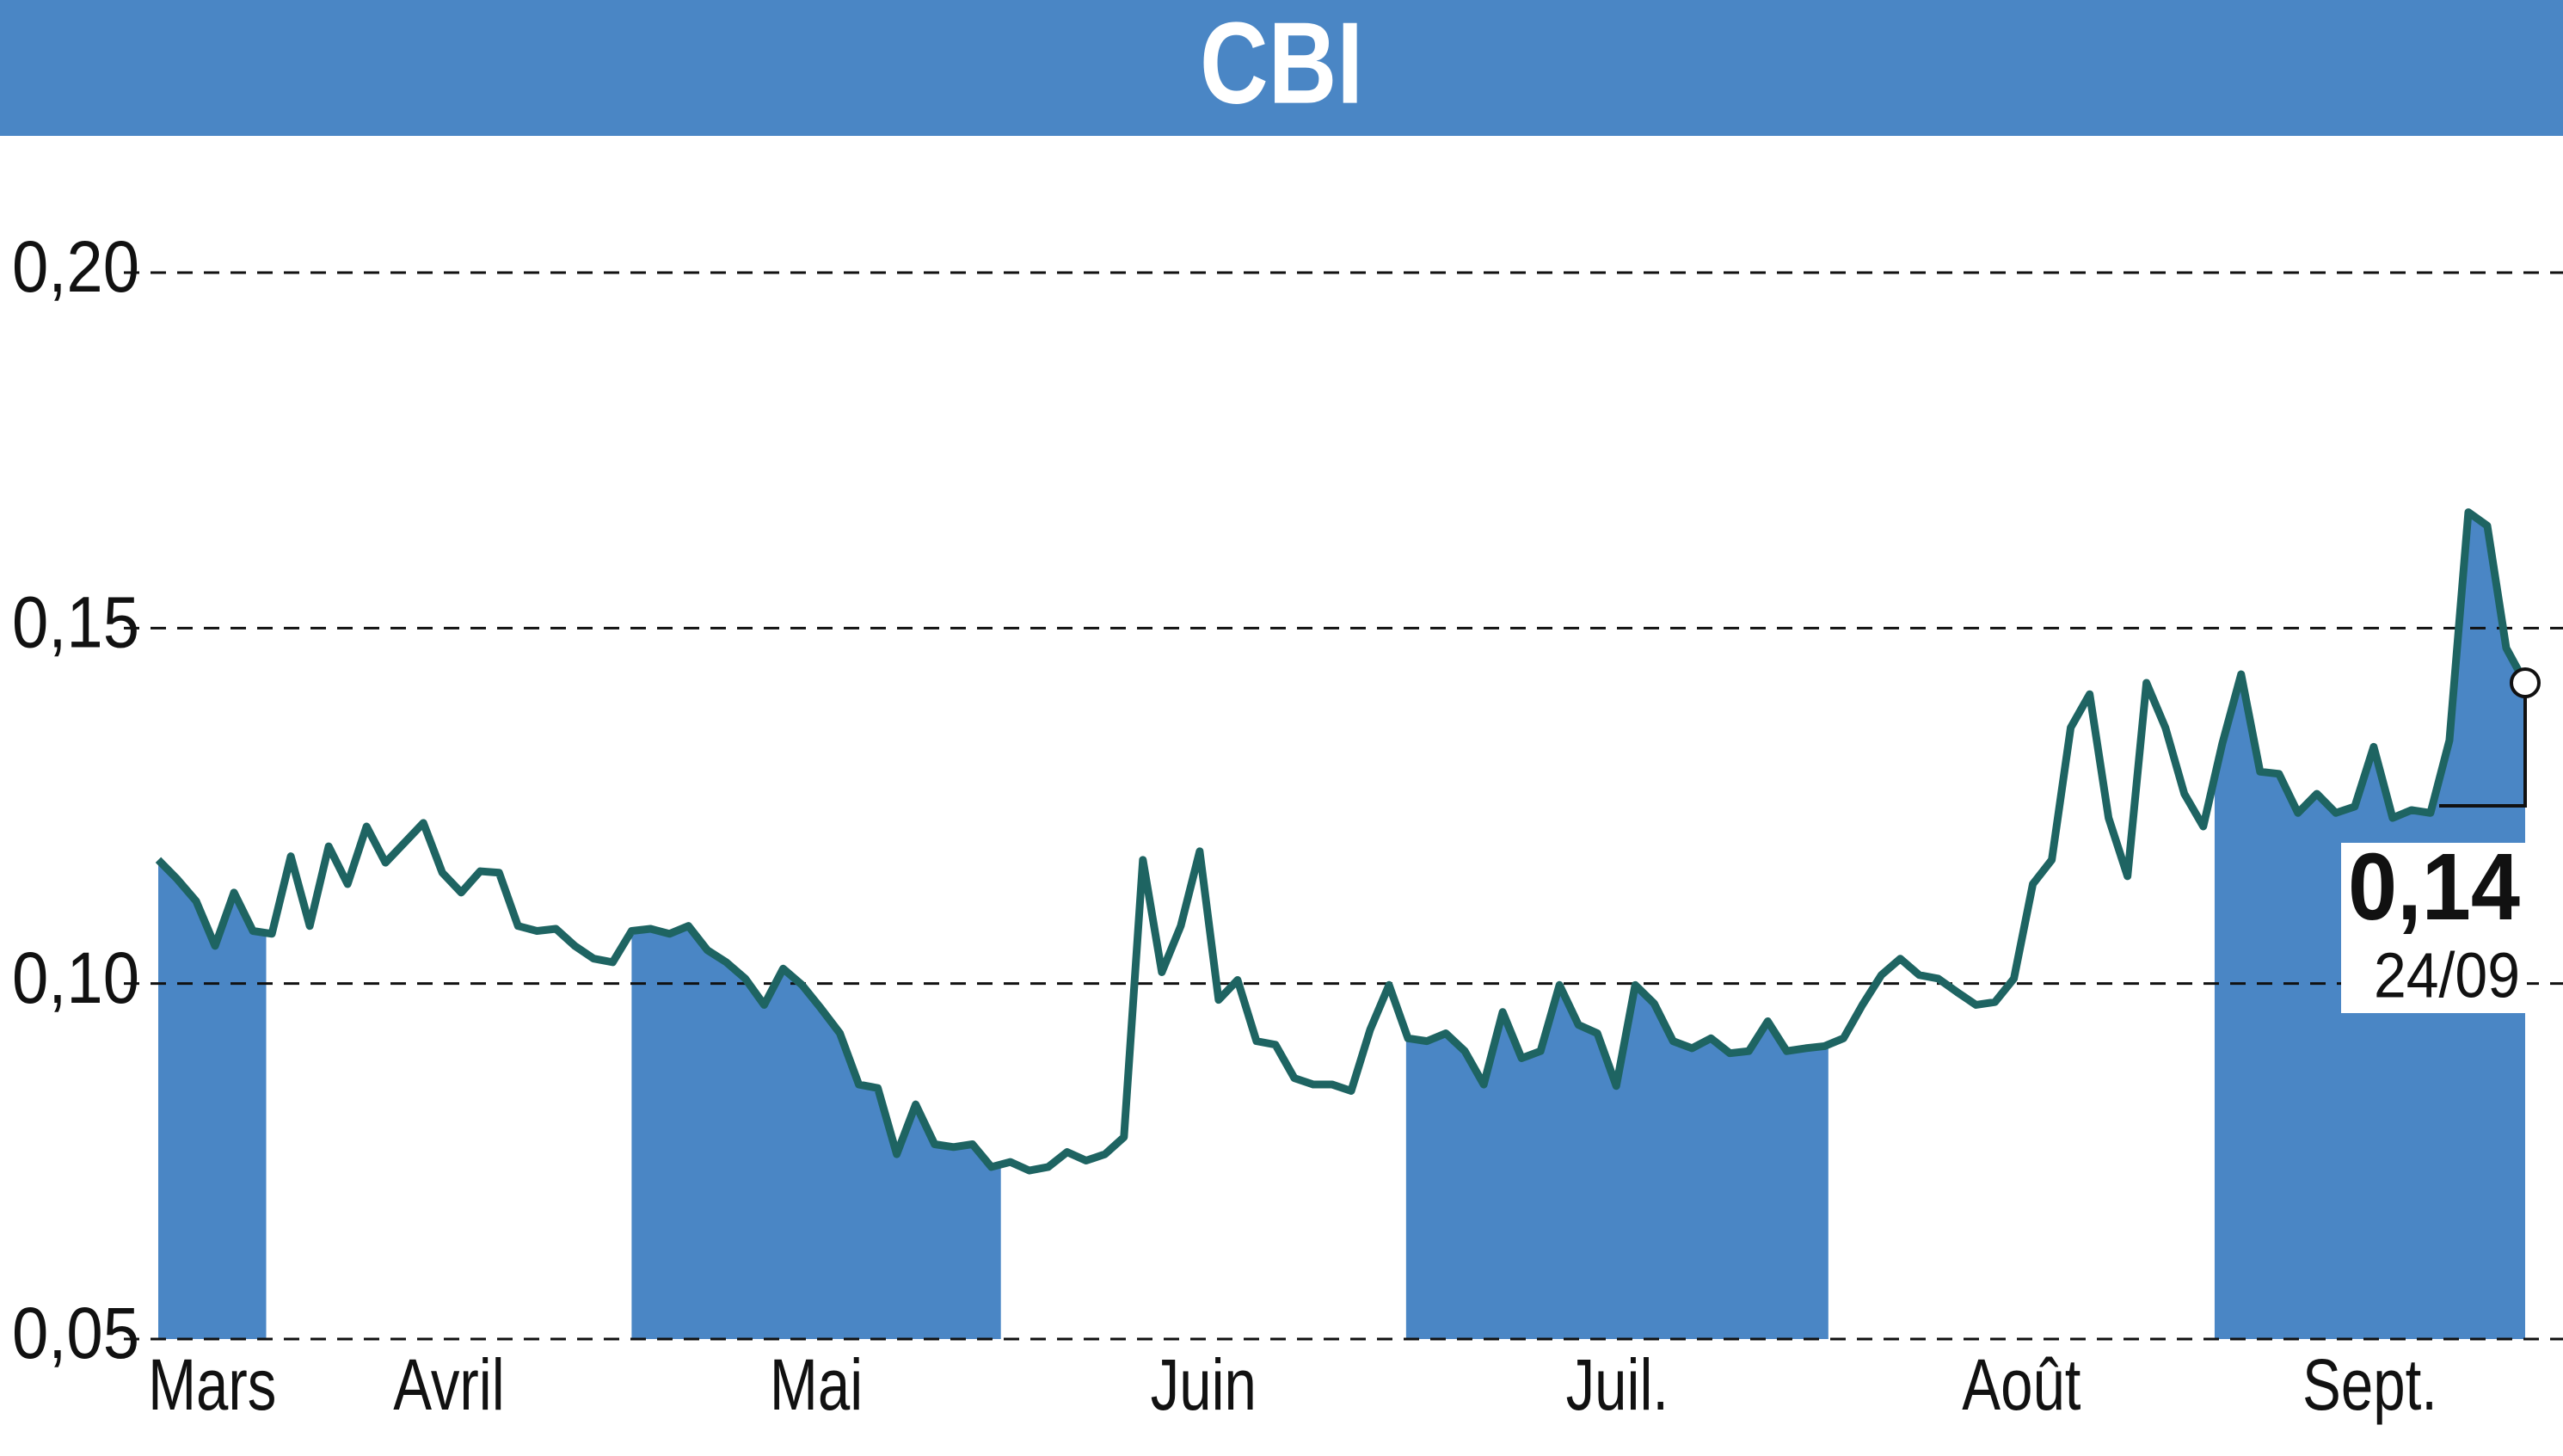 The height and width of the screenshot is (1456, 2563). I want to click on x-tick-label: Avril, so click(448, 1386).